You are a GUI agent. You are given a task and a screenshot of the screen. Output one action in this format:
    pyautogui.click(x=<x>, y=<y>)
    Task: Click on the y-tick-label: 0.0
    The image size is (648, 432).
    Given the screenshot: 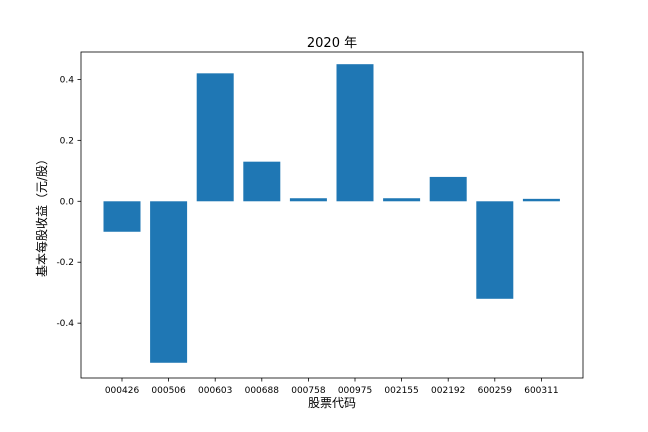 What is the action you would take?
    pyautogui.click(x=67, y=202)
    